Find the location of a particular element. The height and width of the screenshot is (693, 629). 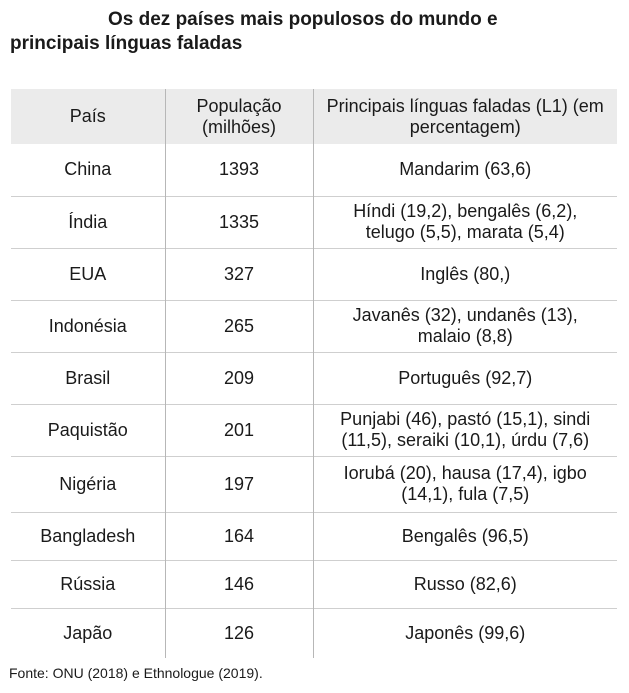

country-cell: EUA is located at coordinates (88, 273).